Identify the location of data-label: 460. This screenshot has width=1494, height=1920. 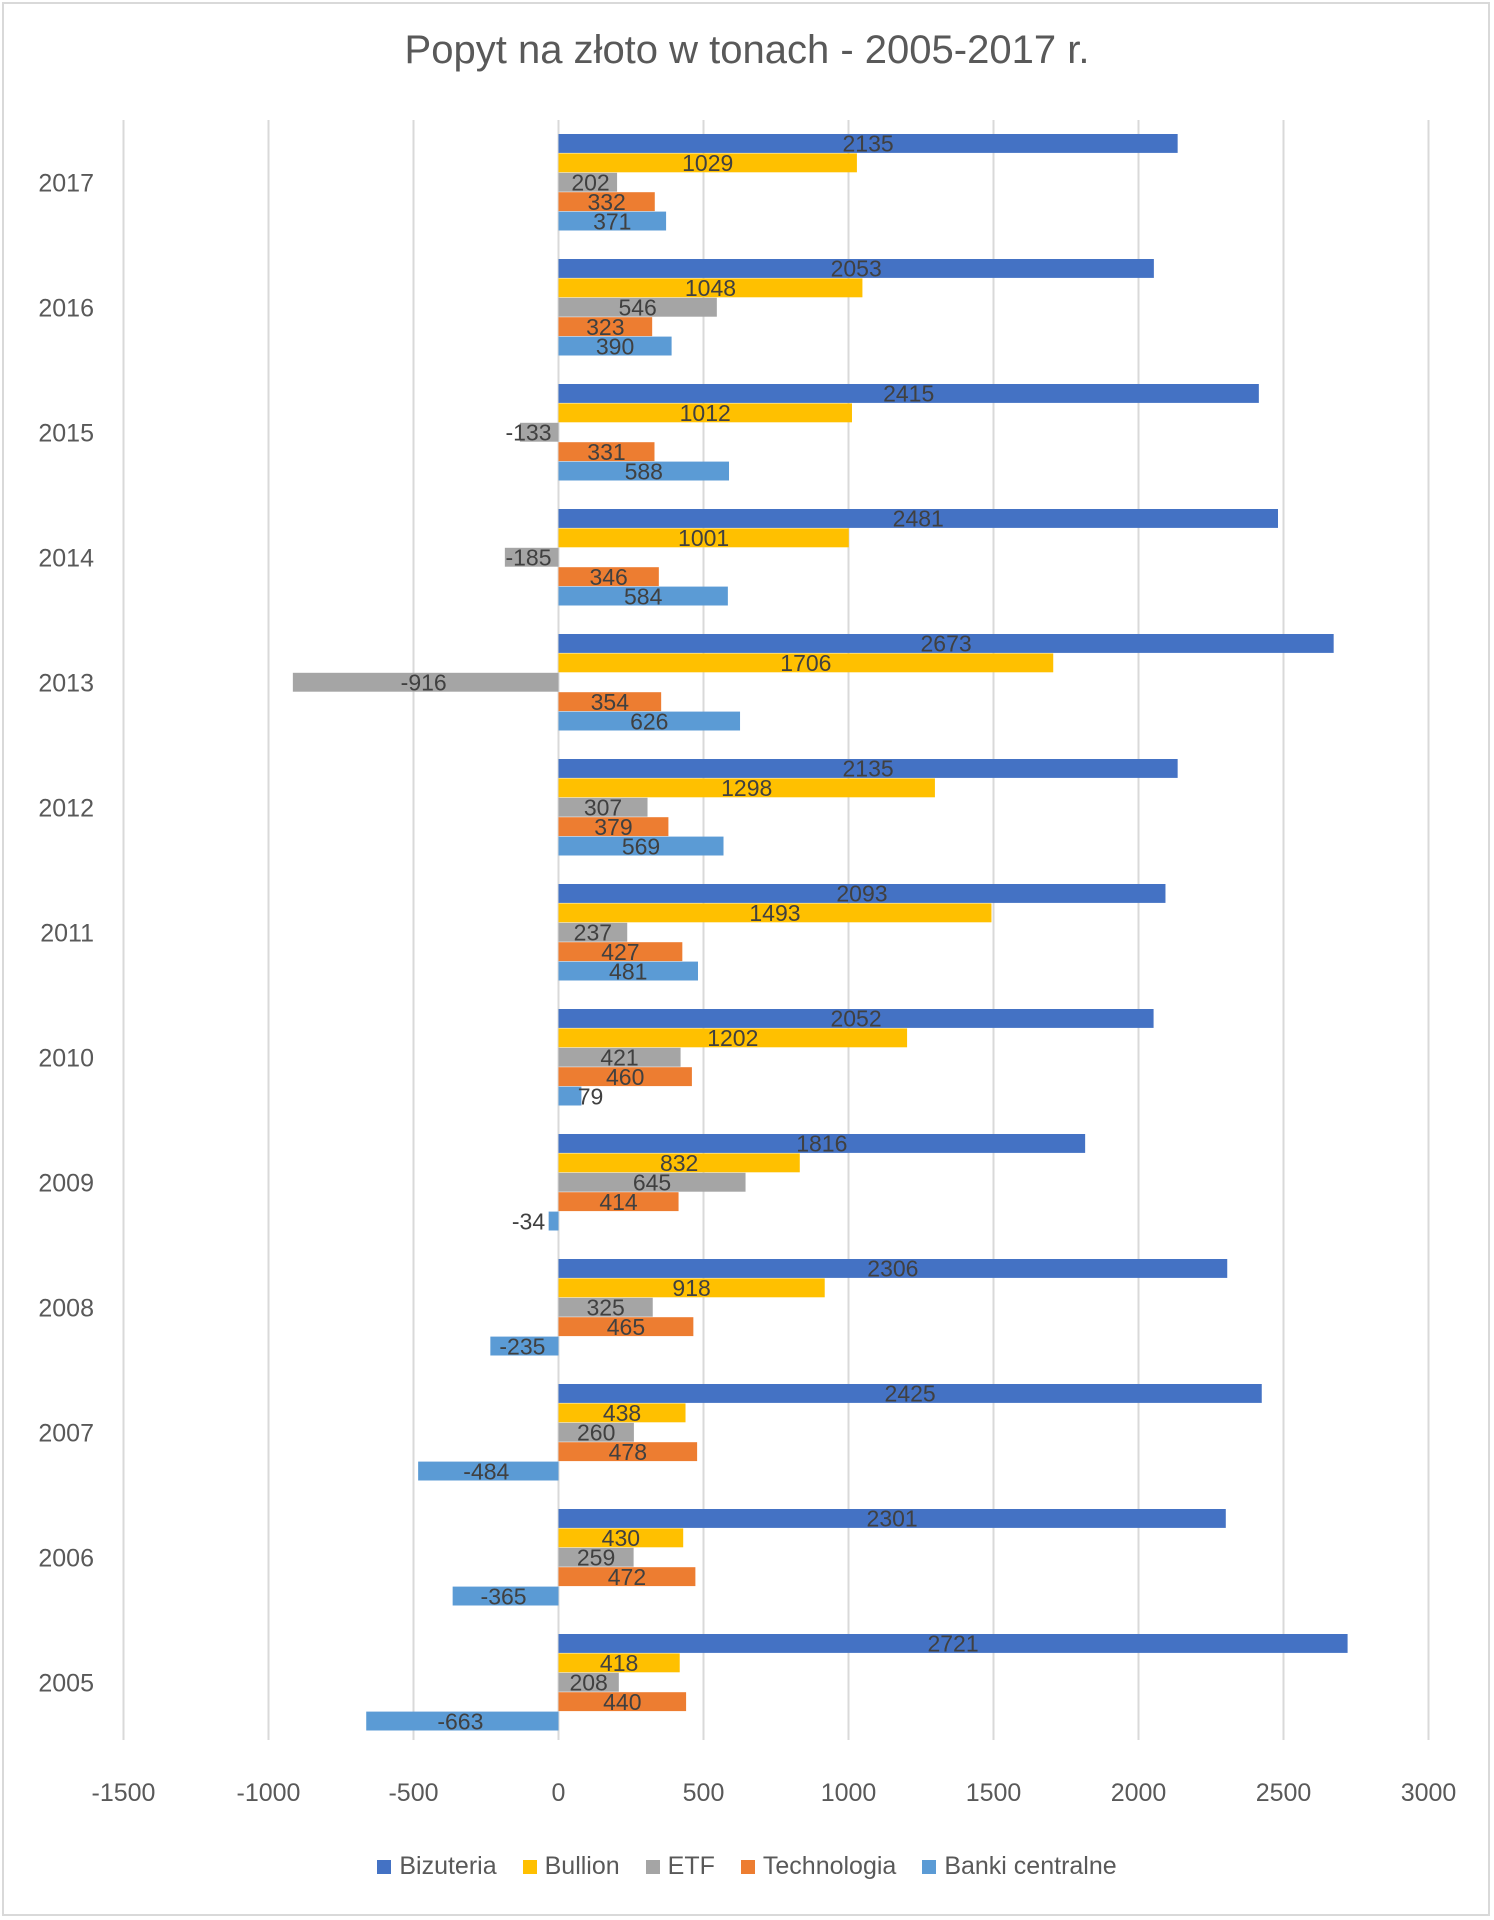
(625, 1077).